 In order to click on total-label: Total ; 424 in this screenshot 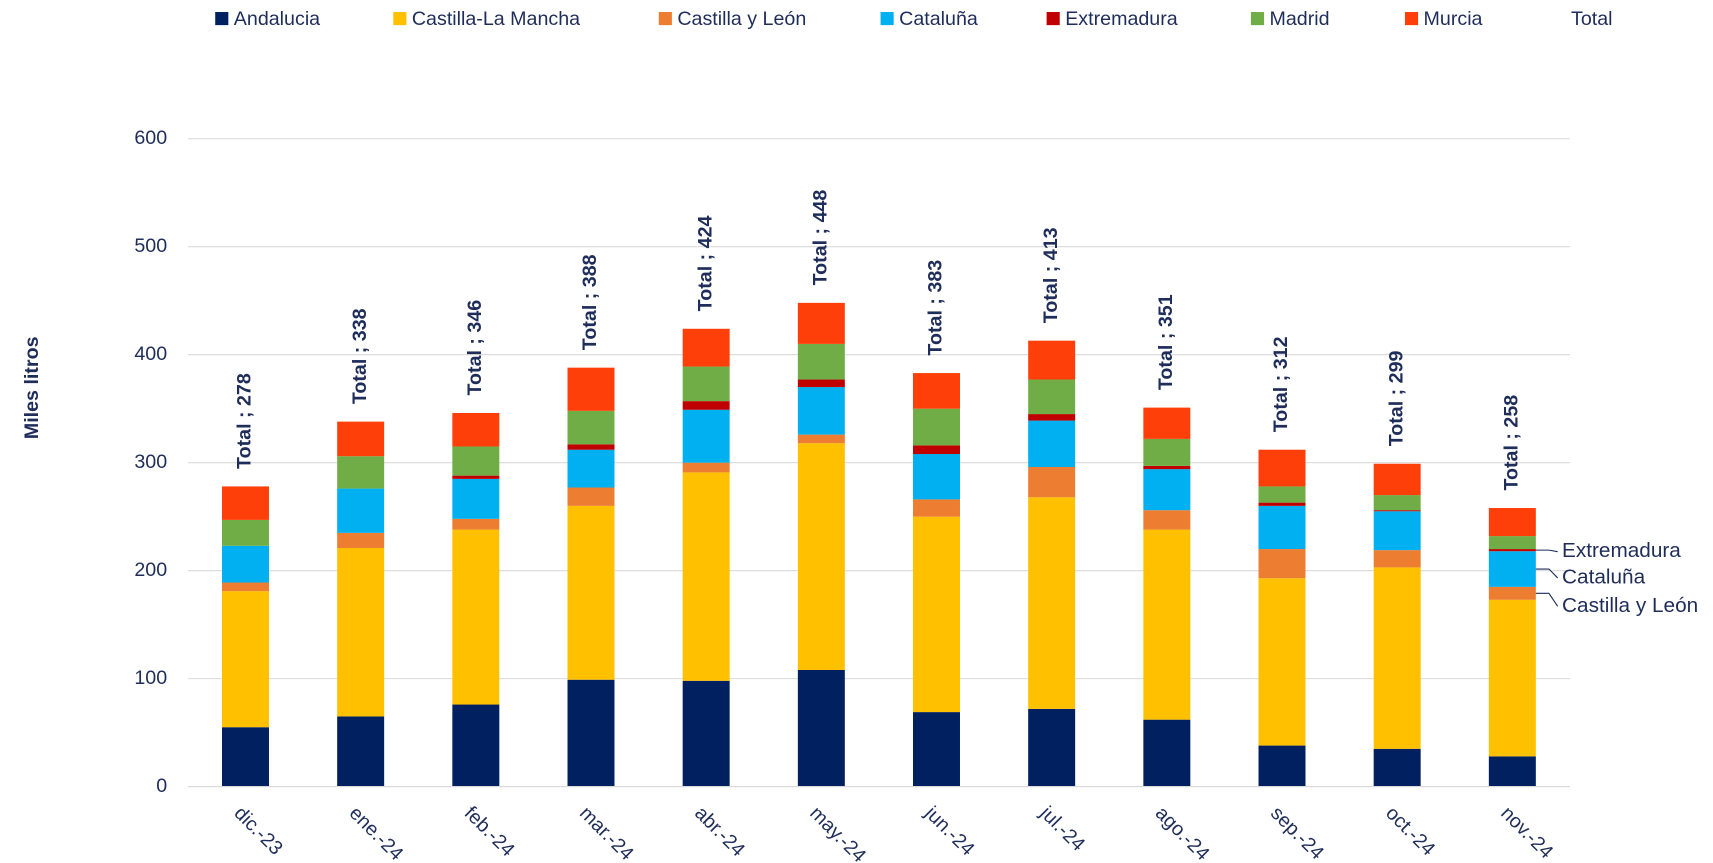, I will do `click(705, 263)`.